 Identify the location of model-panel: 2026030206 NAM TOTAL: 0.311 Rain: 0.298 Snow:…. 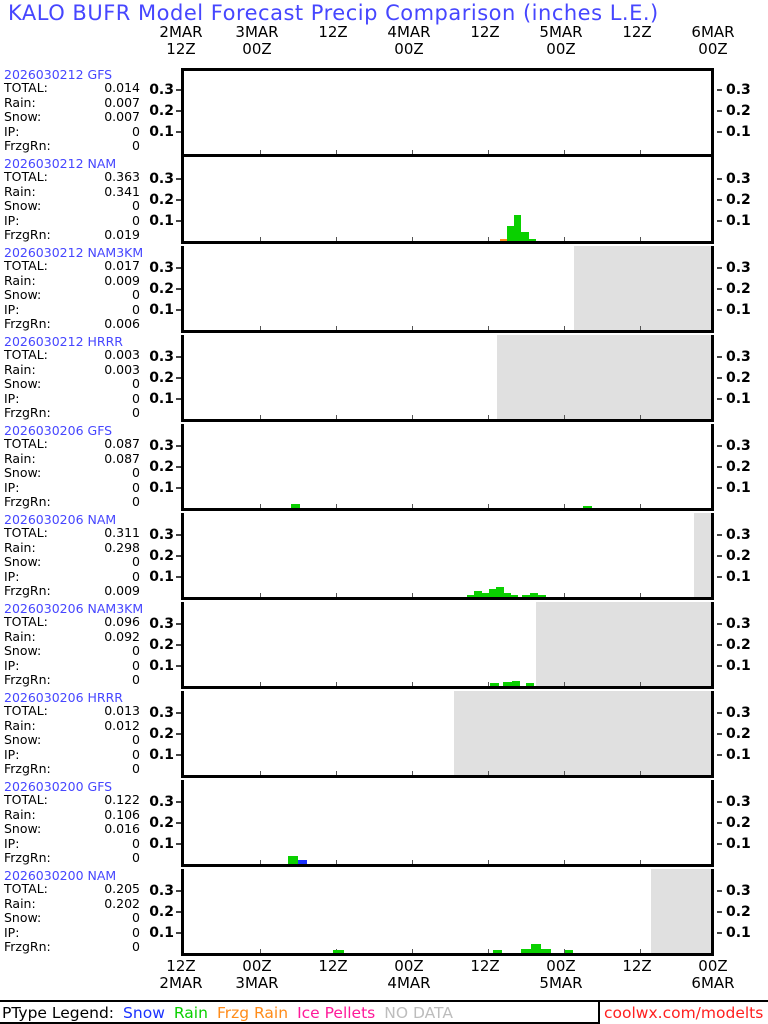
(384, 557).